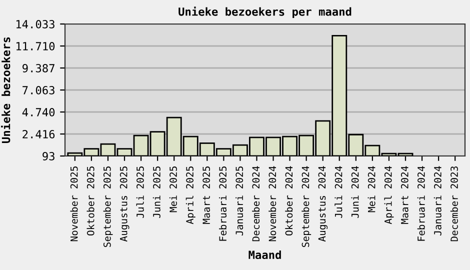  Describe the element at coordinates (265, 12) in the screenshot. I see `chart-title: Unieke bezoekers per maand` at that location.